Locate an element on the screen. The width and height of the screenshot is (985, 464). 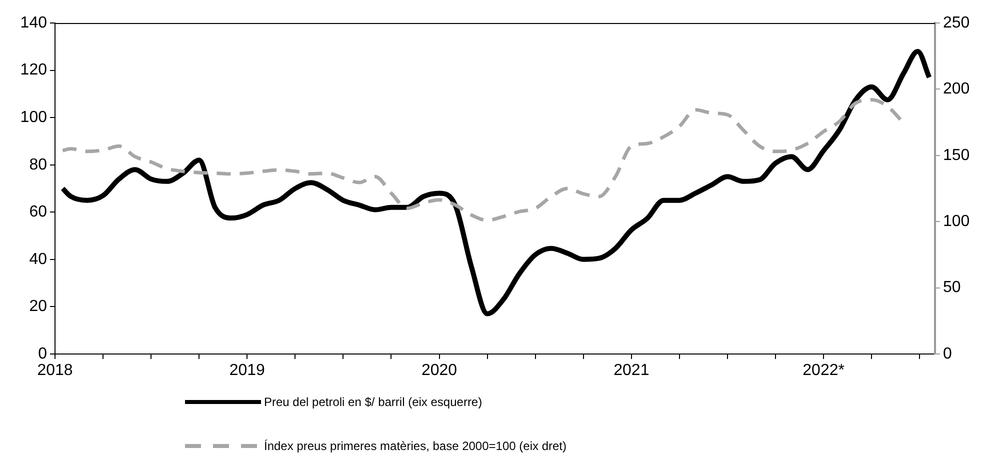
y-tick-label: 60 is located at coordinates (38, 212).